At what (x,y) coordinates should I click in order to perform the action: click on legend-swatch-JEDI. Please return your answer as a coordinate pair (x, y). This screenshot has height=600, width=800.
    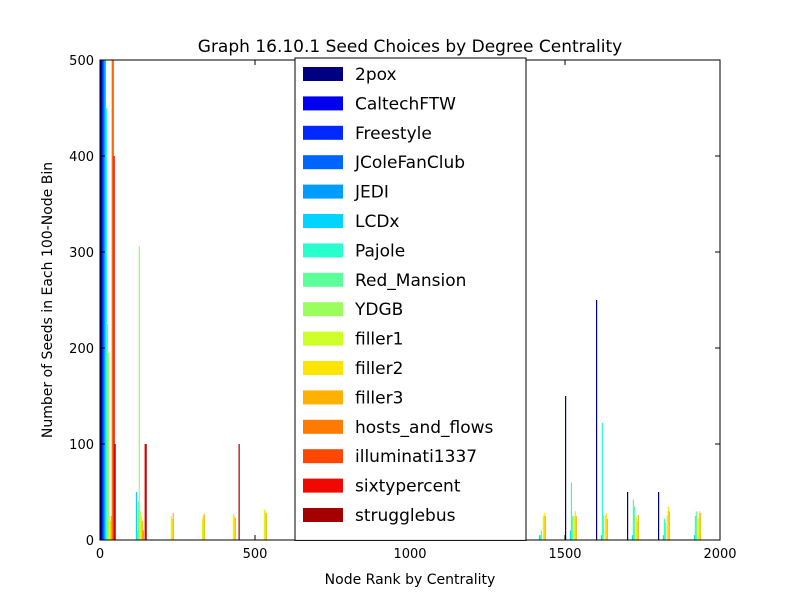
    Looking at the image, I should click on (323, 191).